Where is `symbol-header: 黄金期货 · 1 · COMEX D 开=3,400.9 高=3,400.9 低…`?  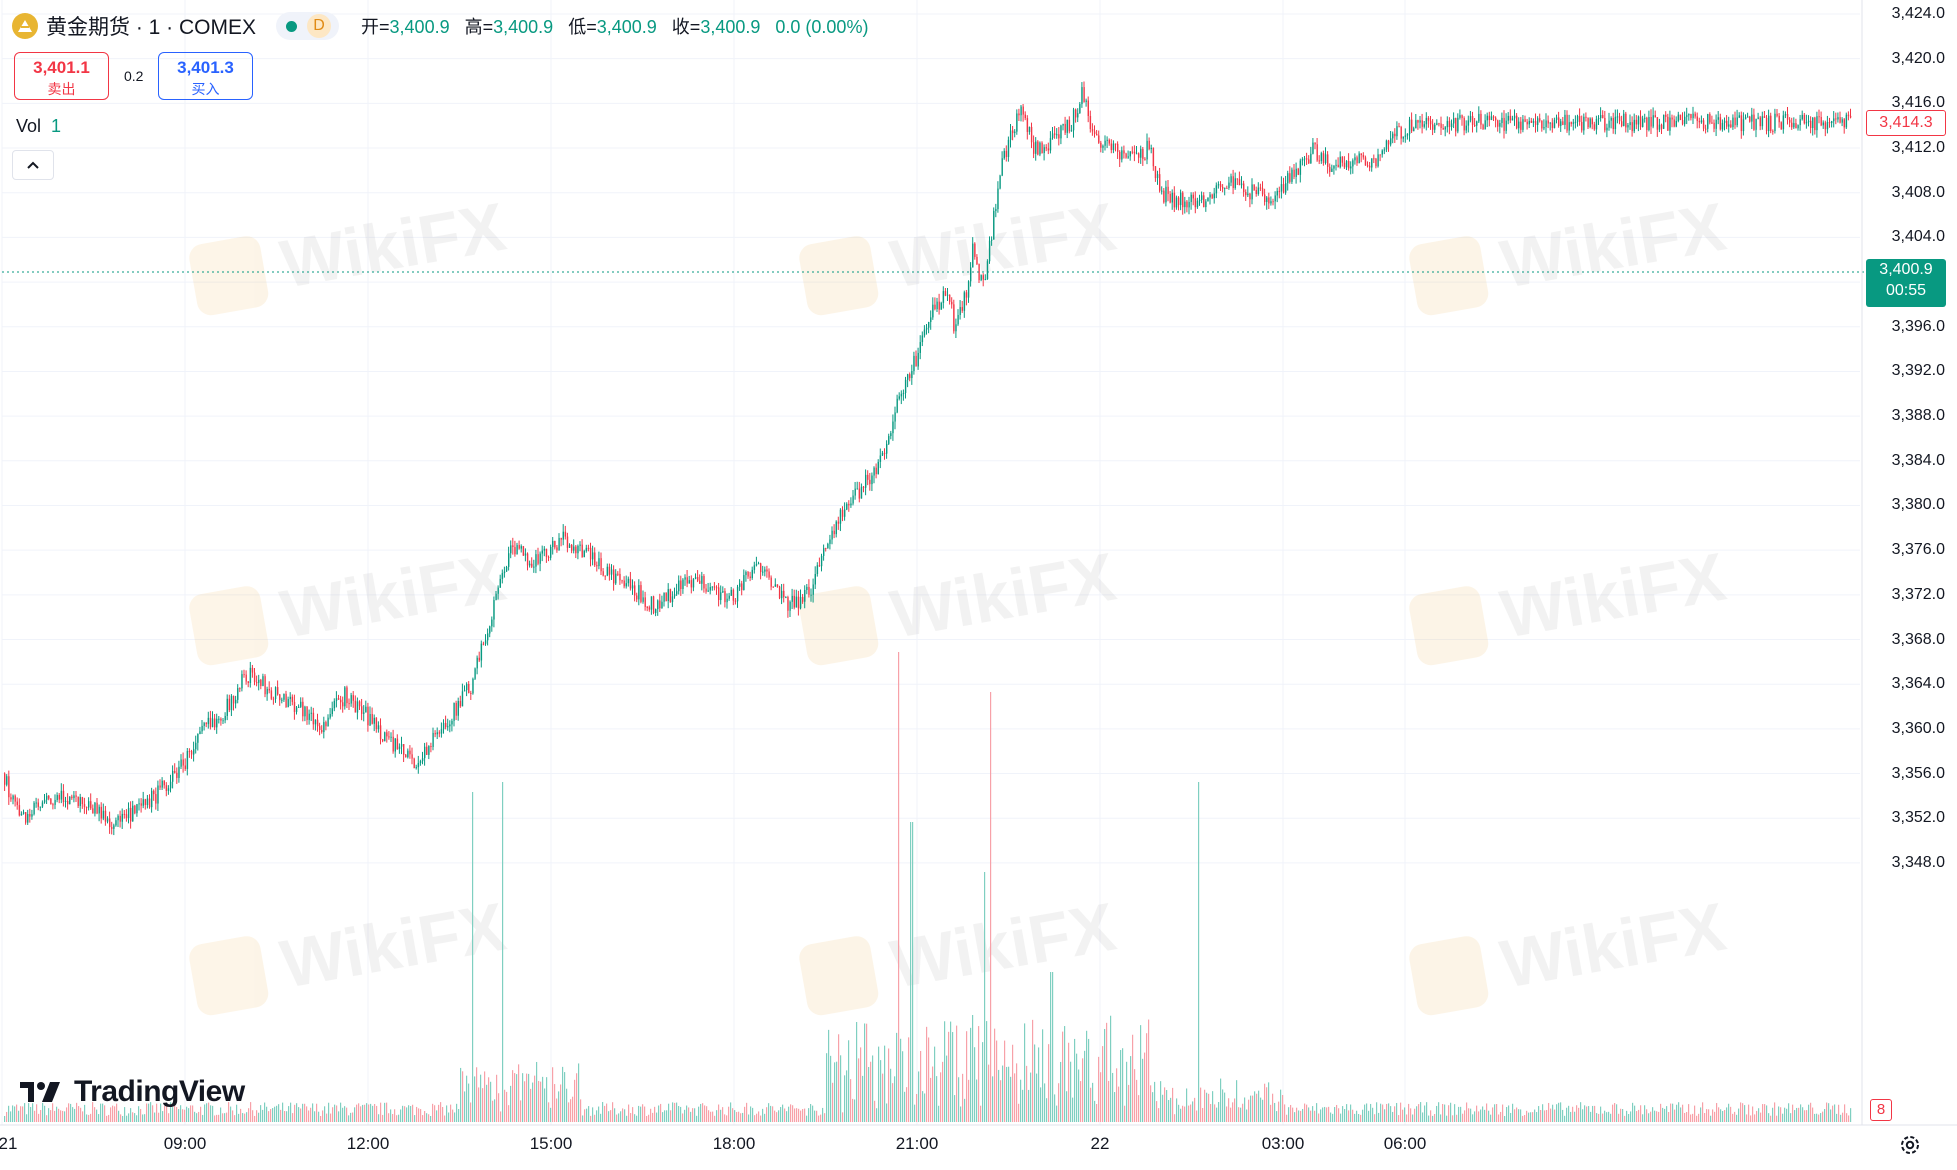 symbol-header: 黄金期货 · 1 · COMEX D 开=3,400.9 高=3,400.9 低… is located at coordinates (440, 26).